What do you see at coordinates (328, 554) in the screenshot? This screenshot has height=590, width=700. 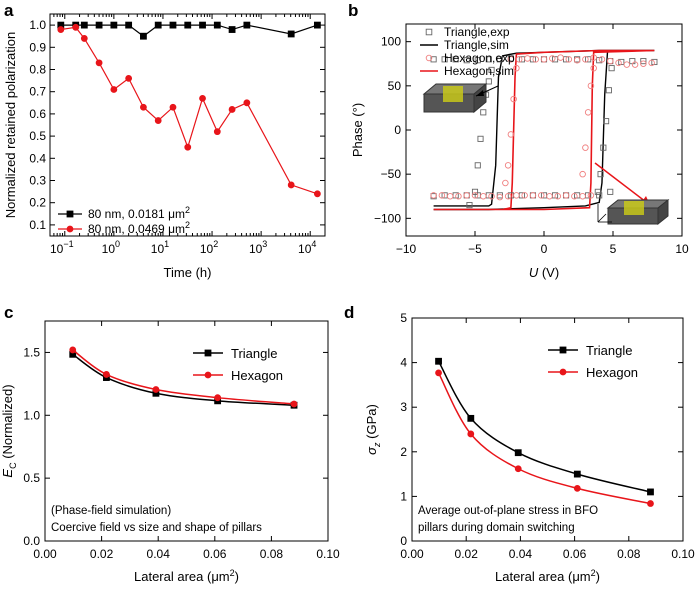 I see `panel-c-xtick-label: 0.10` at bounding box center [328, 554].